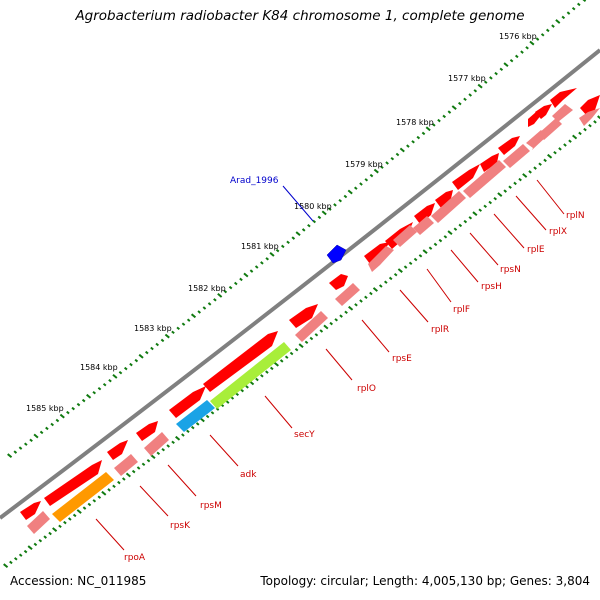 The width and height of the screenshot is (600, 600). What do you see at coordinates (405, 236) in the screenshot?
I see `cds-rplR` at bounding box center [405, 236].